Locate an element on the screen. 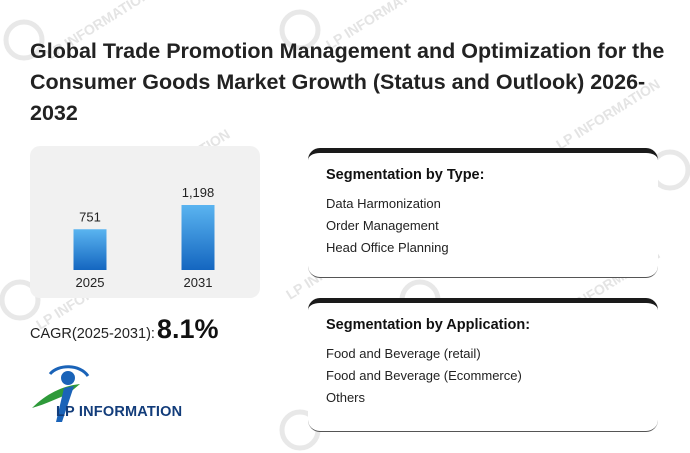 The width and height of the screenshot is (690, 453). segmentation-application-heading: Segmentation by Application: is located at coordinates (428, 325).